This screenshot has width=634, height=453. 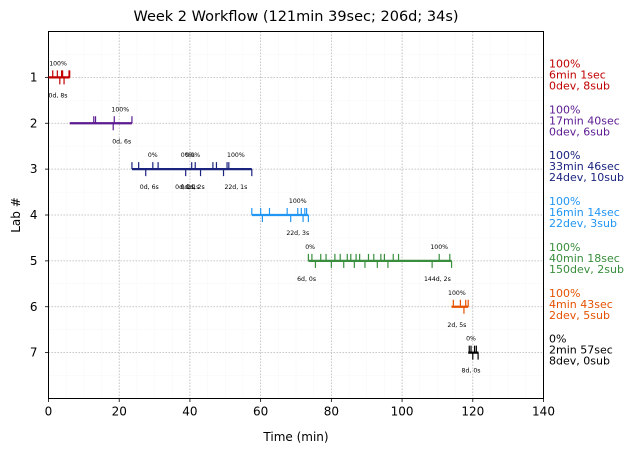 What do you see at coordinates (331, 412) in the screenshot?
I see `x-tick-label: 80` at bounding box center [331, 412].